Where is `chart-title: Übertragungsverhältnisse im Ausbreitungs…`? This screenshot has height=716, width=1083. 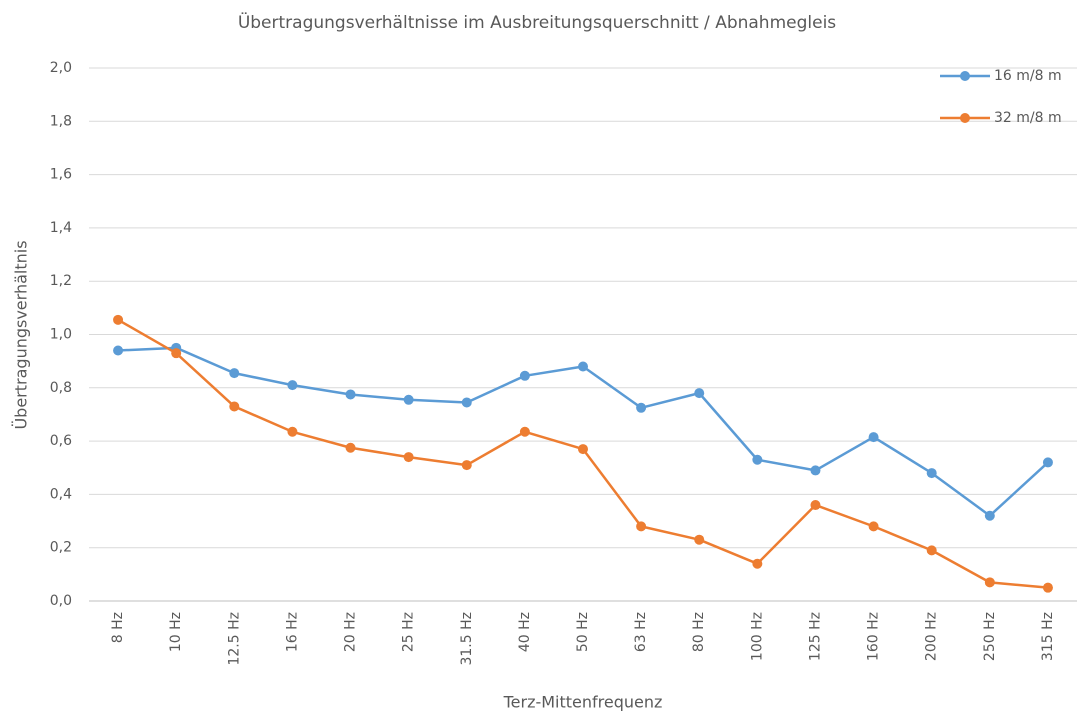 chart-title: Übertragungsverhältnisse im Ausbreitungs… is located at coordinates (537, 22).